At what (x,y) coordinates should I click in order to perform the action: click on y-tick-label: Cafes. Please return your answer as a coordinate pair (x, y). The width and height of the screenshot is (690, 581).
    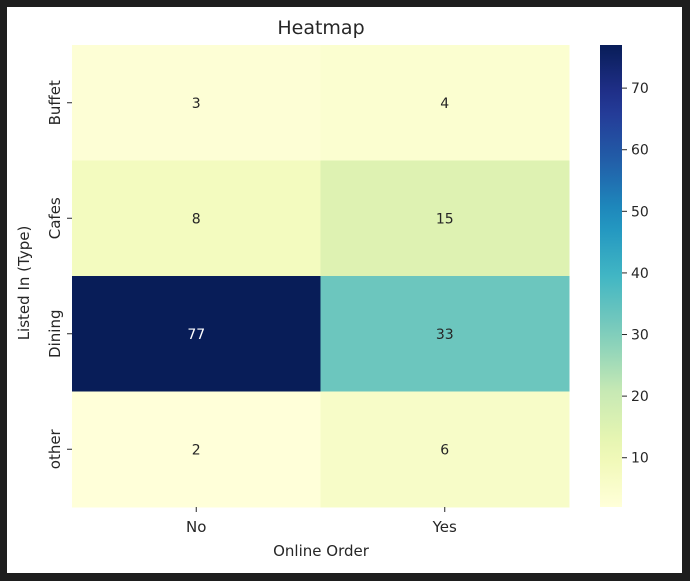
    Looking at the image, I should click on (55, 218).